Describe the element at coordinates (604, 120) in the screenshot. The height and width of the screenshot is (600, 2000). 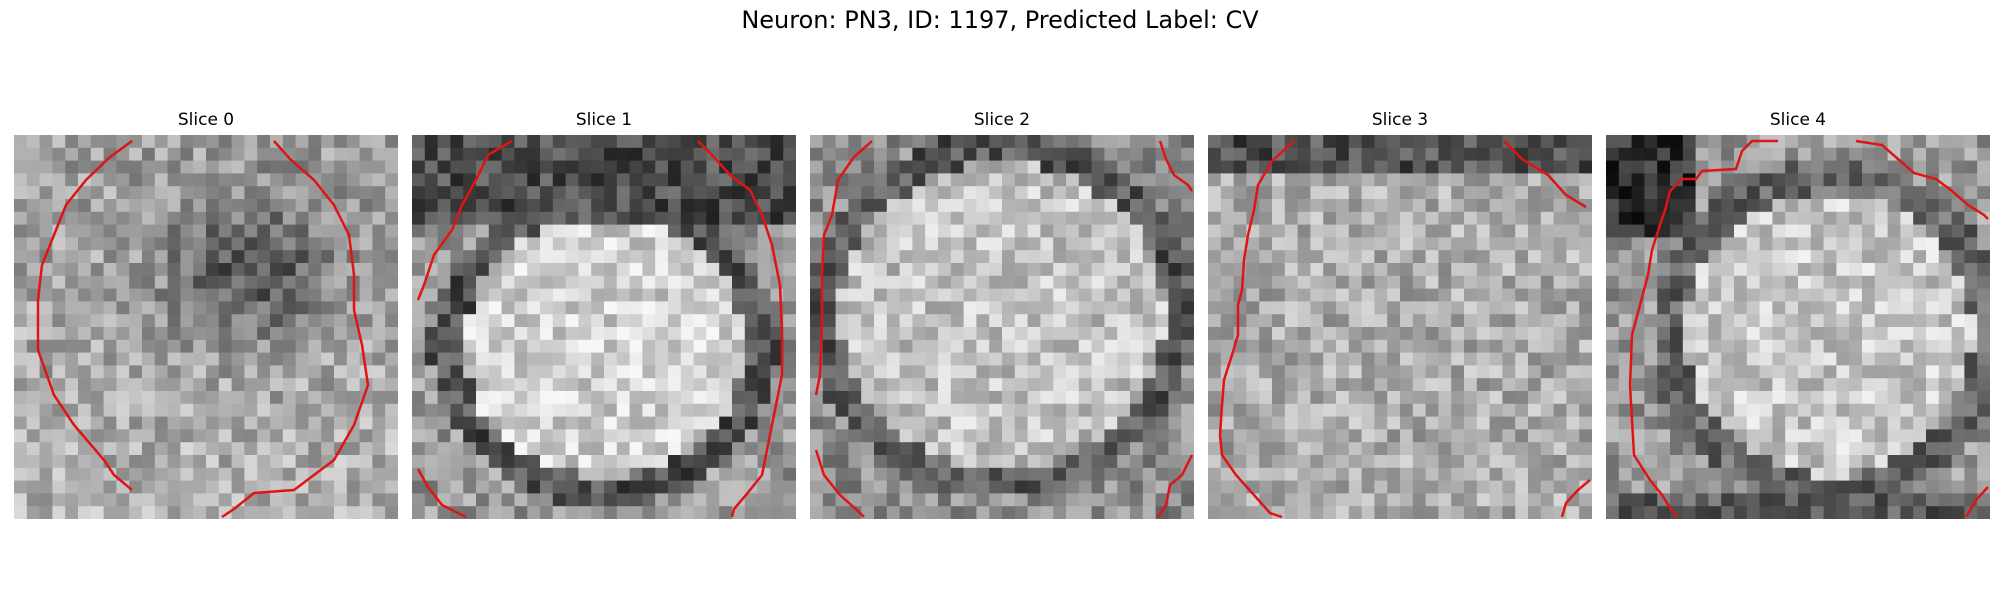
I see `slice-title: Slice 1` at that location.